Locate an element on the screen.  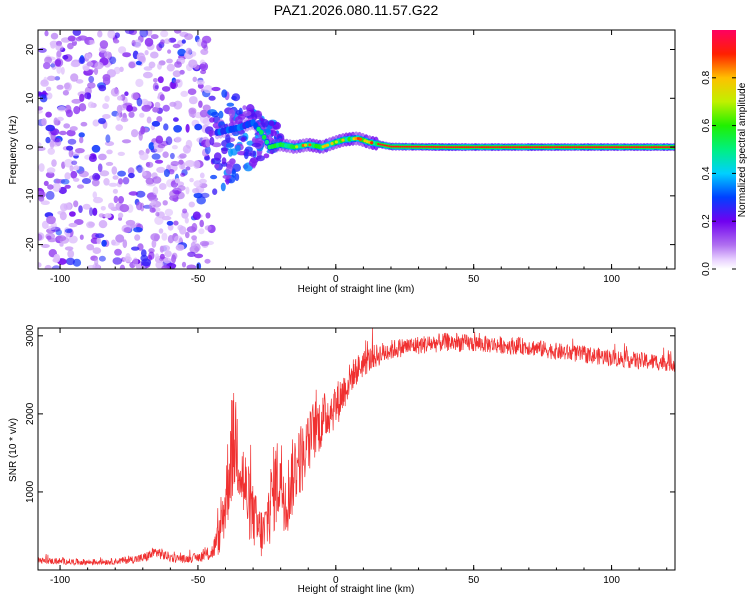
y-tick-label: -20 is located at coordinates (30, 244).